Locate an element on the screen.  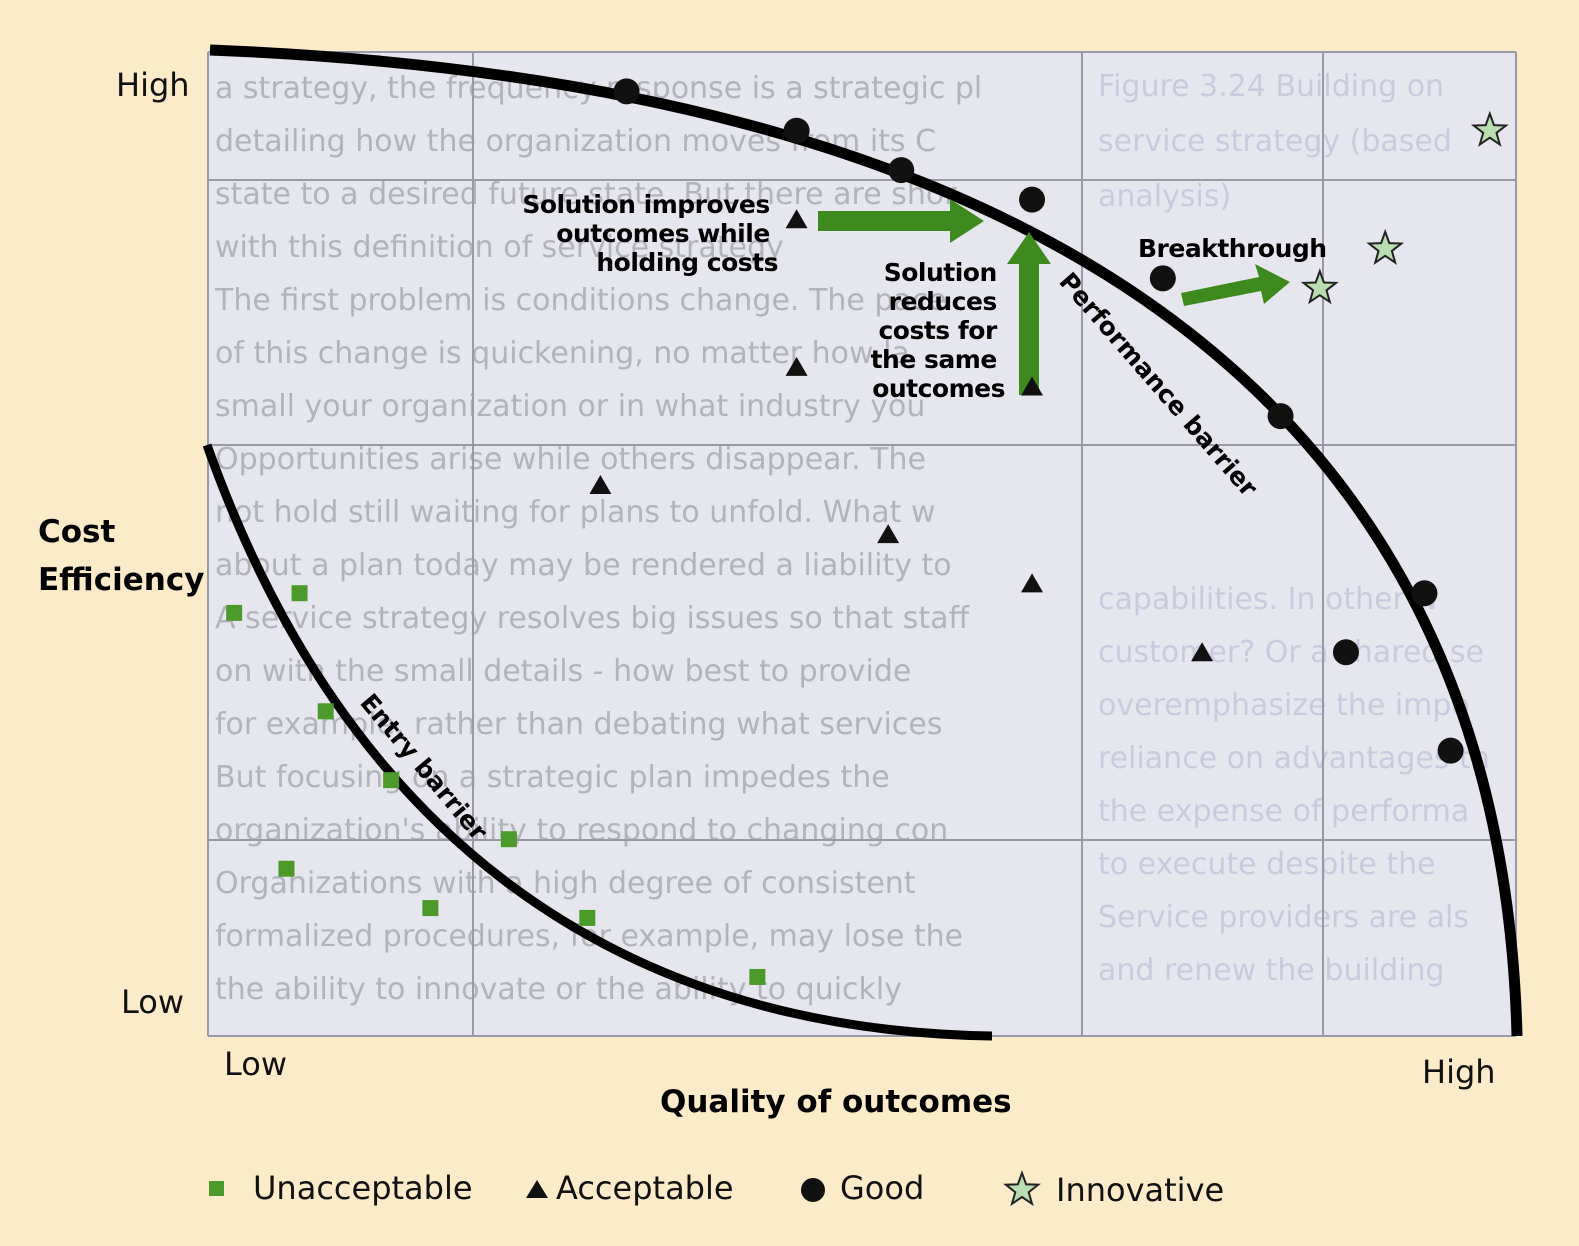
background-text-line: Service providers are als is located at coordinates (1283, 917).